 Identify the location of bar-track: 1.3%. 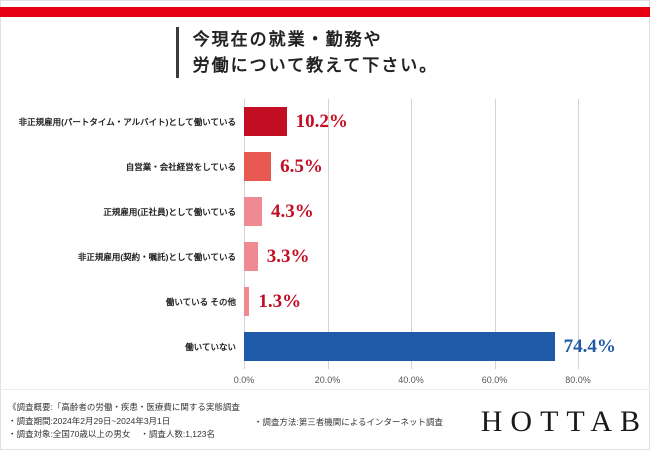
(411, 301).